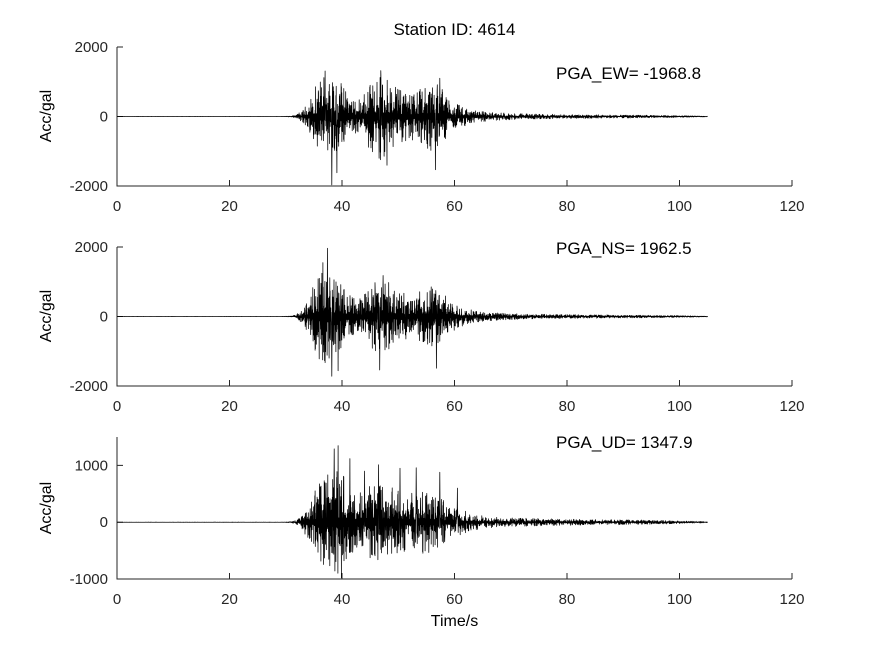 The height and width of the screenshot is (656, 875). What do you see at coordinates (117, 406) in the screenshot?
I see `ns-xtick-label: 0` at bounding box center [117, 406].